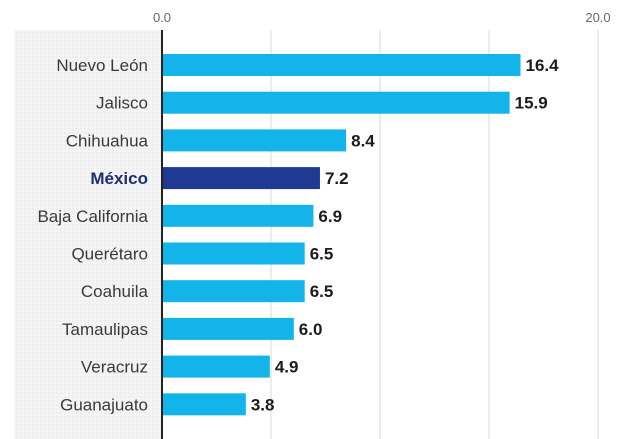 The width and height of the screenshot is (630, 439). I want to click on category-label: Coahuila, so click(115, 291).